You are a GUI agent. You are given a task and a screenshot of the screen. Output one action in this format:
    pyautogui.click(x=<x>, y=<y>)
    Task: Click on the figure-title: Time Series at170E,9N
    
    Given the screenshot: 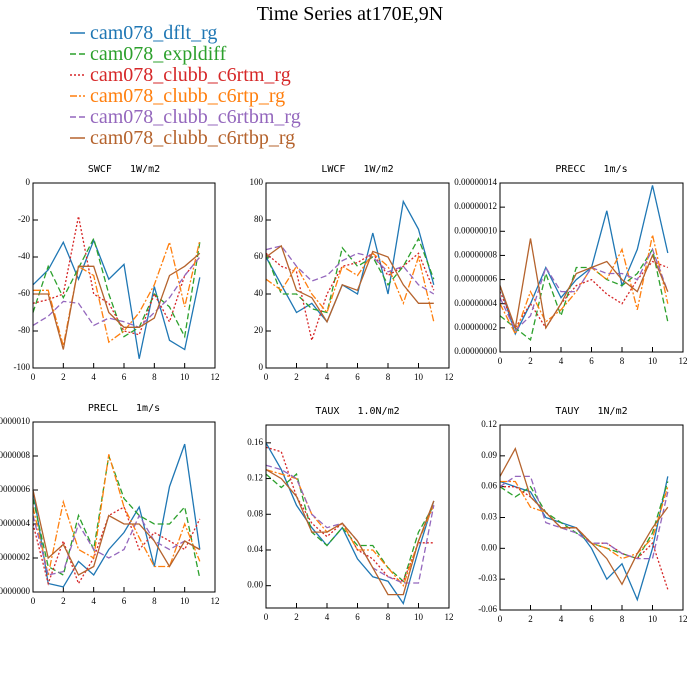 What is the action you would take?
    pyautogui.click(x=350, y=14)
    